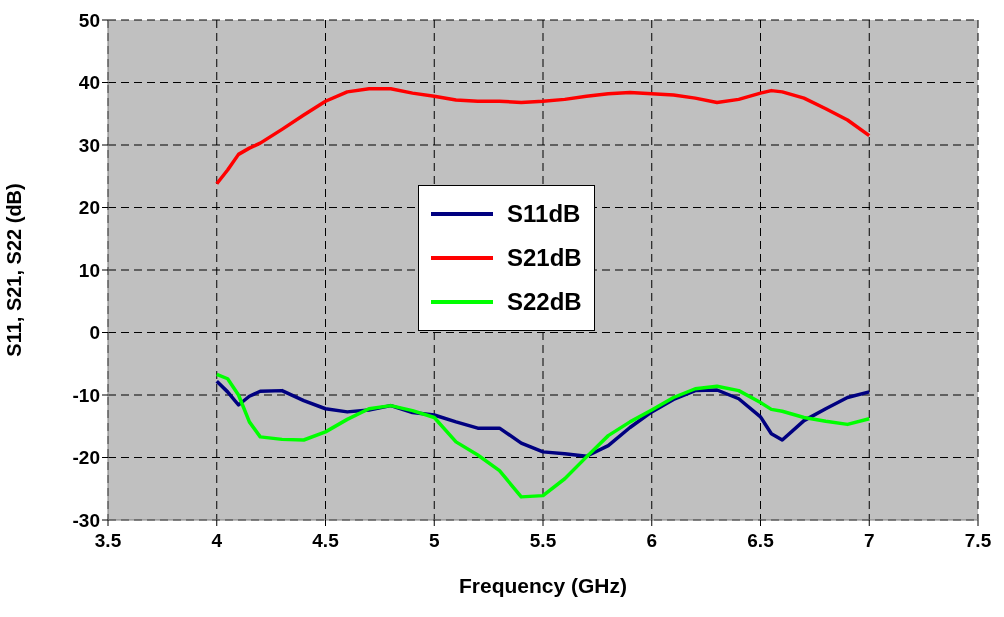  What do you see at coordinates (434, 541) in the screenshot?
I see `x-tick-label: 5` at bounding box center [434, 541].